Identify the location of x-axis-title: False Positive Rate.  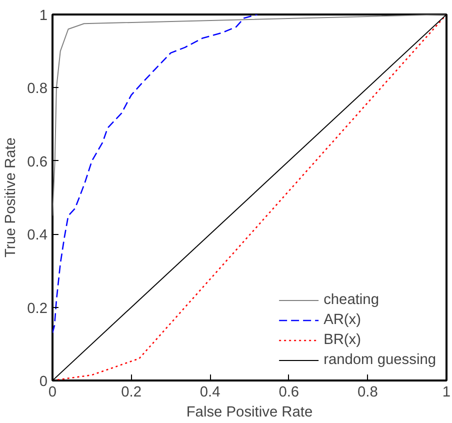
(249, 412).